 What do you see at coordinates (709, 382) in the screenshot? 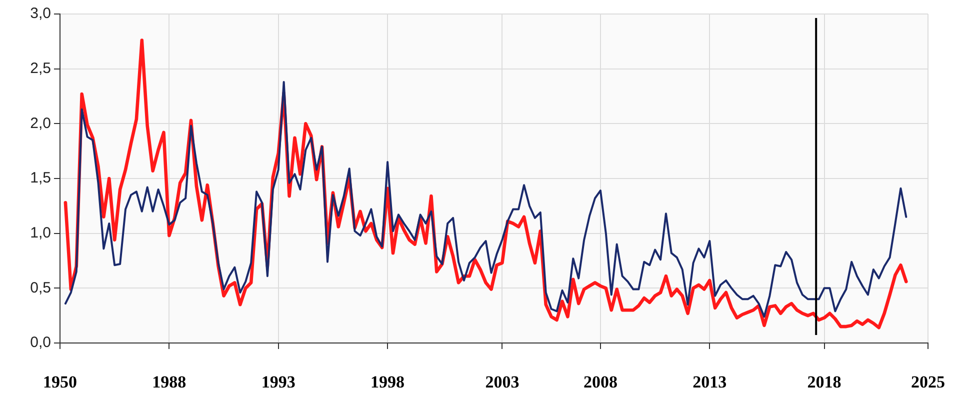
I see `x-tick-label: 2013` at bounding box center [709, 382].